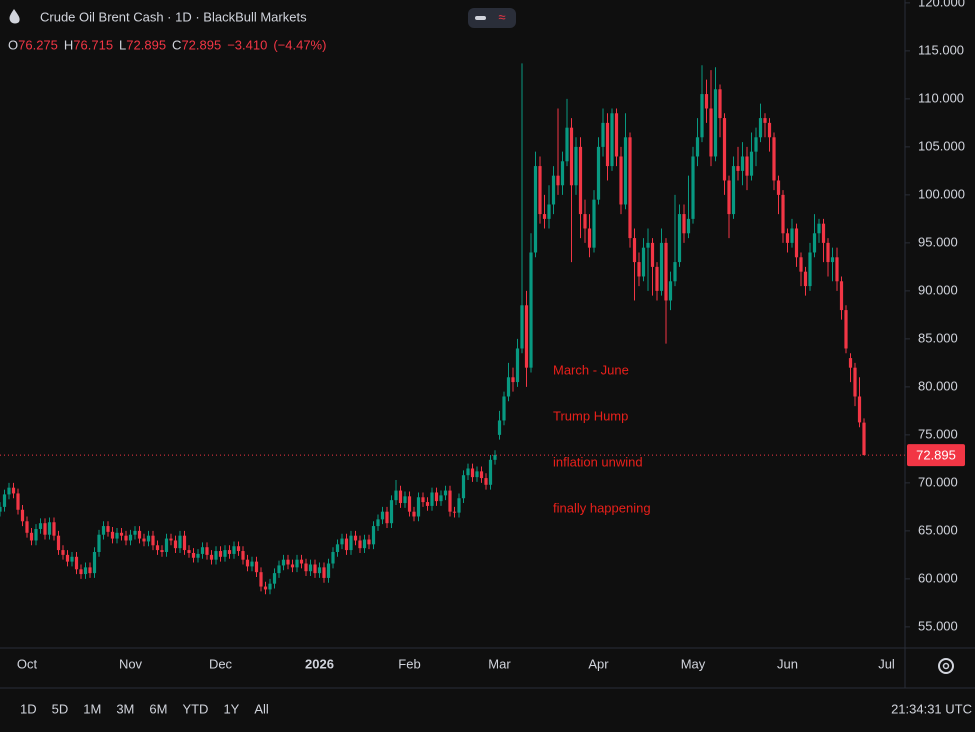  Describe the element at coordinates (231, 708) in the screenshot. I see `range-button: 1Y` at that location.